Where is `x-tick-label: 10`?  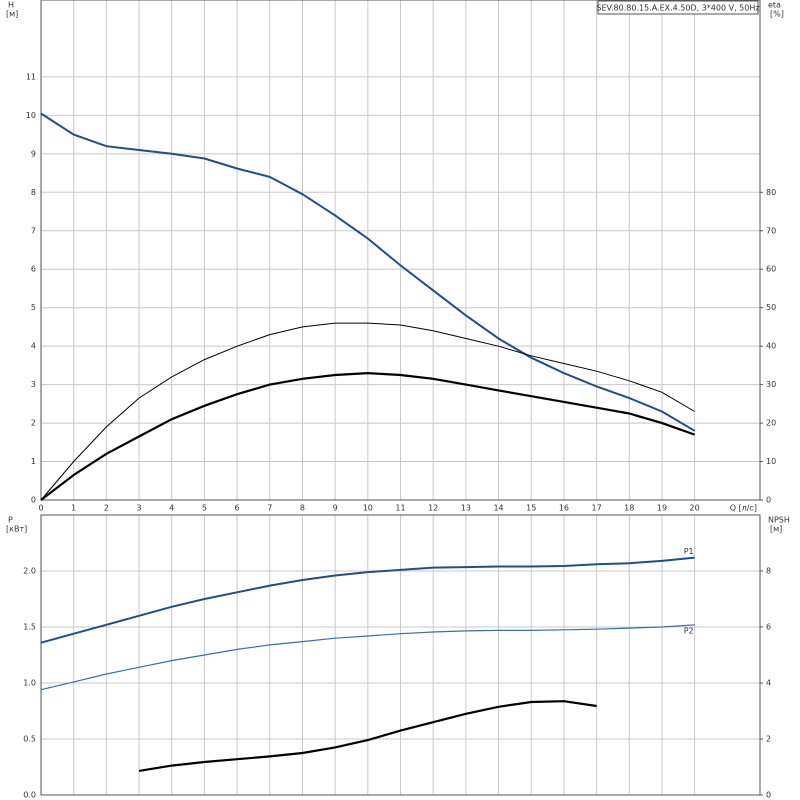 x-tick-label: 10 is located at coordinates (368, 508).